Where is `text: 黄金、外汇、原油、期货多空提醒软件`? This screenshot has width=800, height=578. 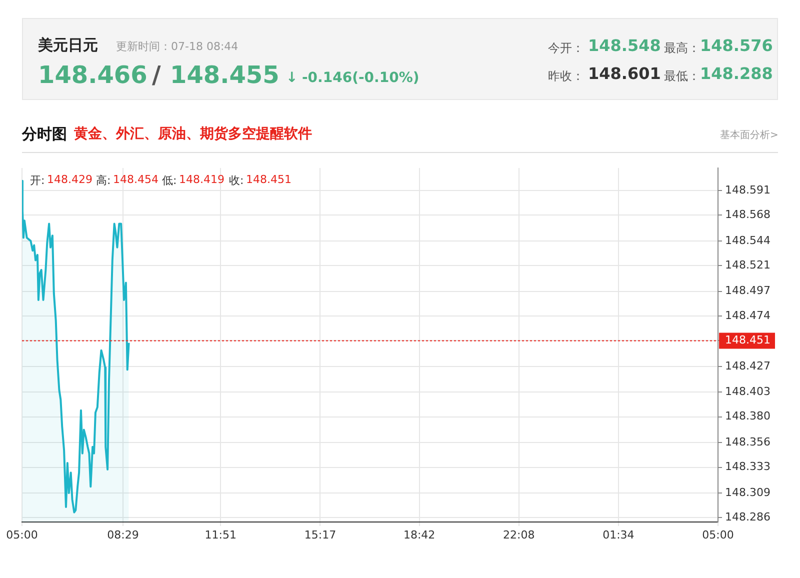 text: 黄金、外汇、原油、期货多空提醒软件 is located at coordinates (193, 134).